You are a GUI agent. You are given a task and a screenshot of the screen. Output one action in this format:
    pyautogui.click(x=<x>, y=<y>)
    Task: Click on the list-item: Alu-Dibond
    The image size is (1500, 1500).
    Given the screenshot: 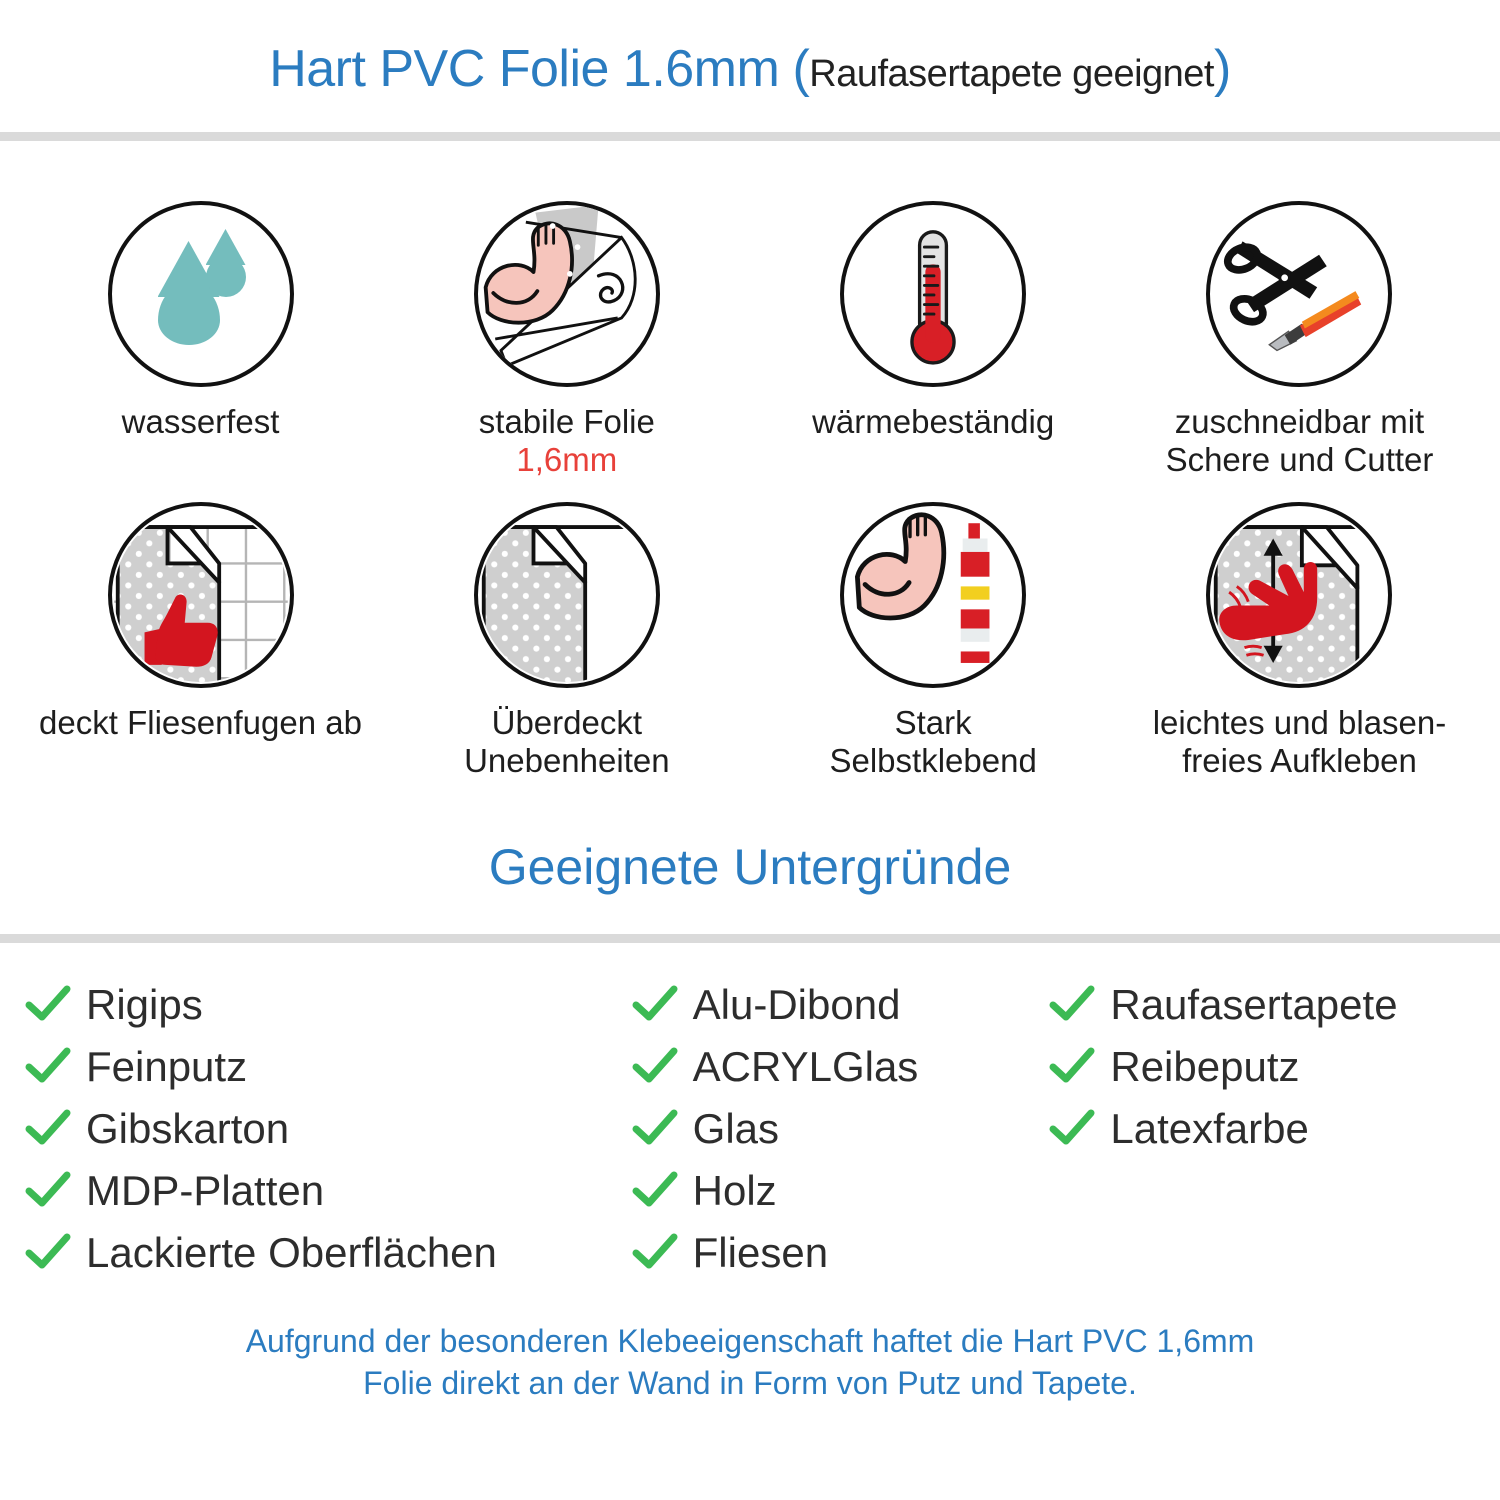 What is the action you would take?
    pyautogui.click(x=840, y=1005)
    